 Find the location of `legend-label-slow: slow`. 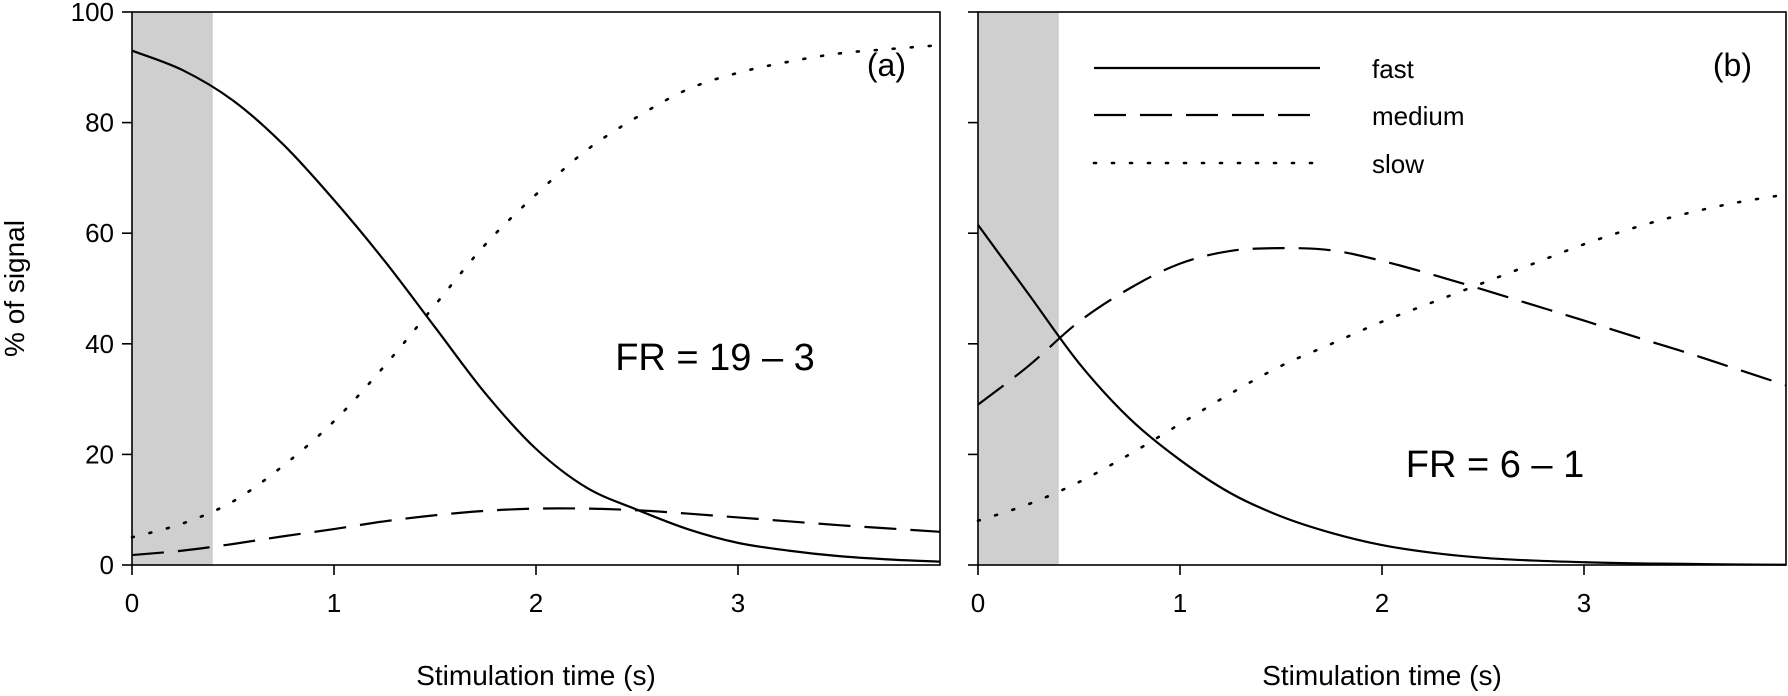

legend-label-slow: slow is located at coordinates (1398, 164).